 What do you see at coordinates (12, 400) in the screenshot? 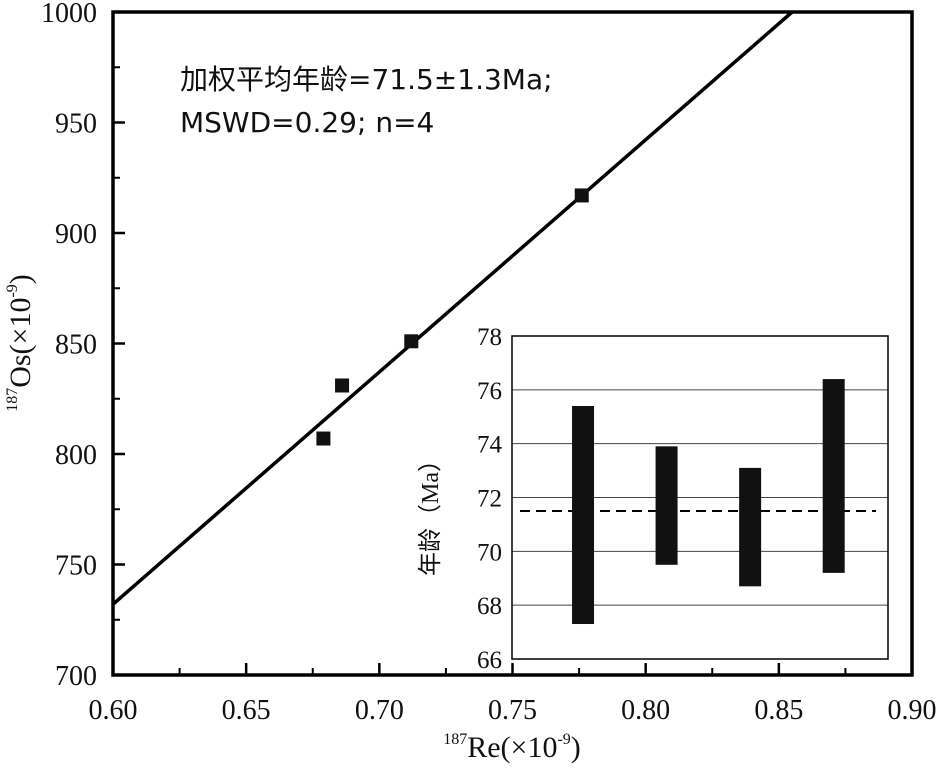
I see `y-axis-label-sup: 187` at bounding box center [12, 400].